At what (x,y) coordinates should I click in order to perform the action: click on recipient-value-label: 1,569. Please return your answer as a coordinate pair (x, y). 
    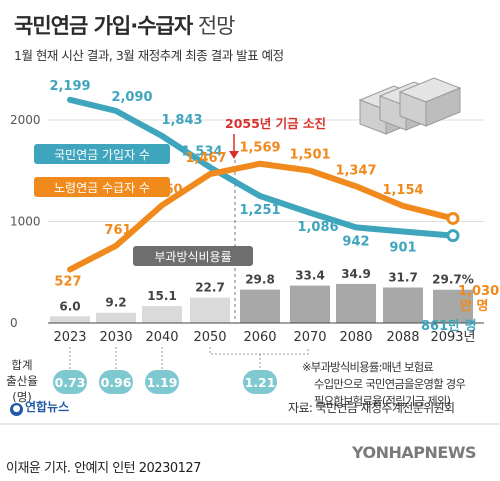
    Looking at the image, I should click on (259, 148).